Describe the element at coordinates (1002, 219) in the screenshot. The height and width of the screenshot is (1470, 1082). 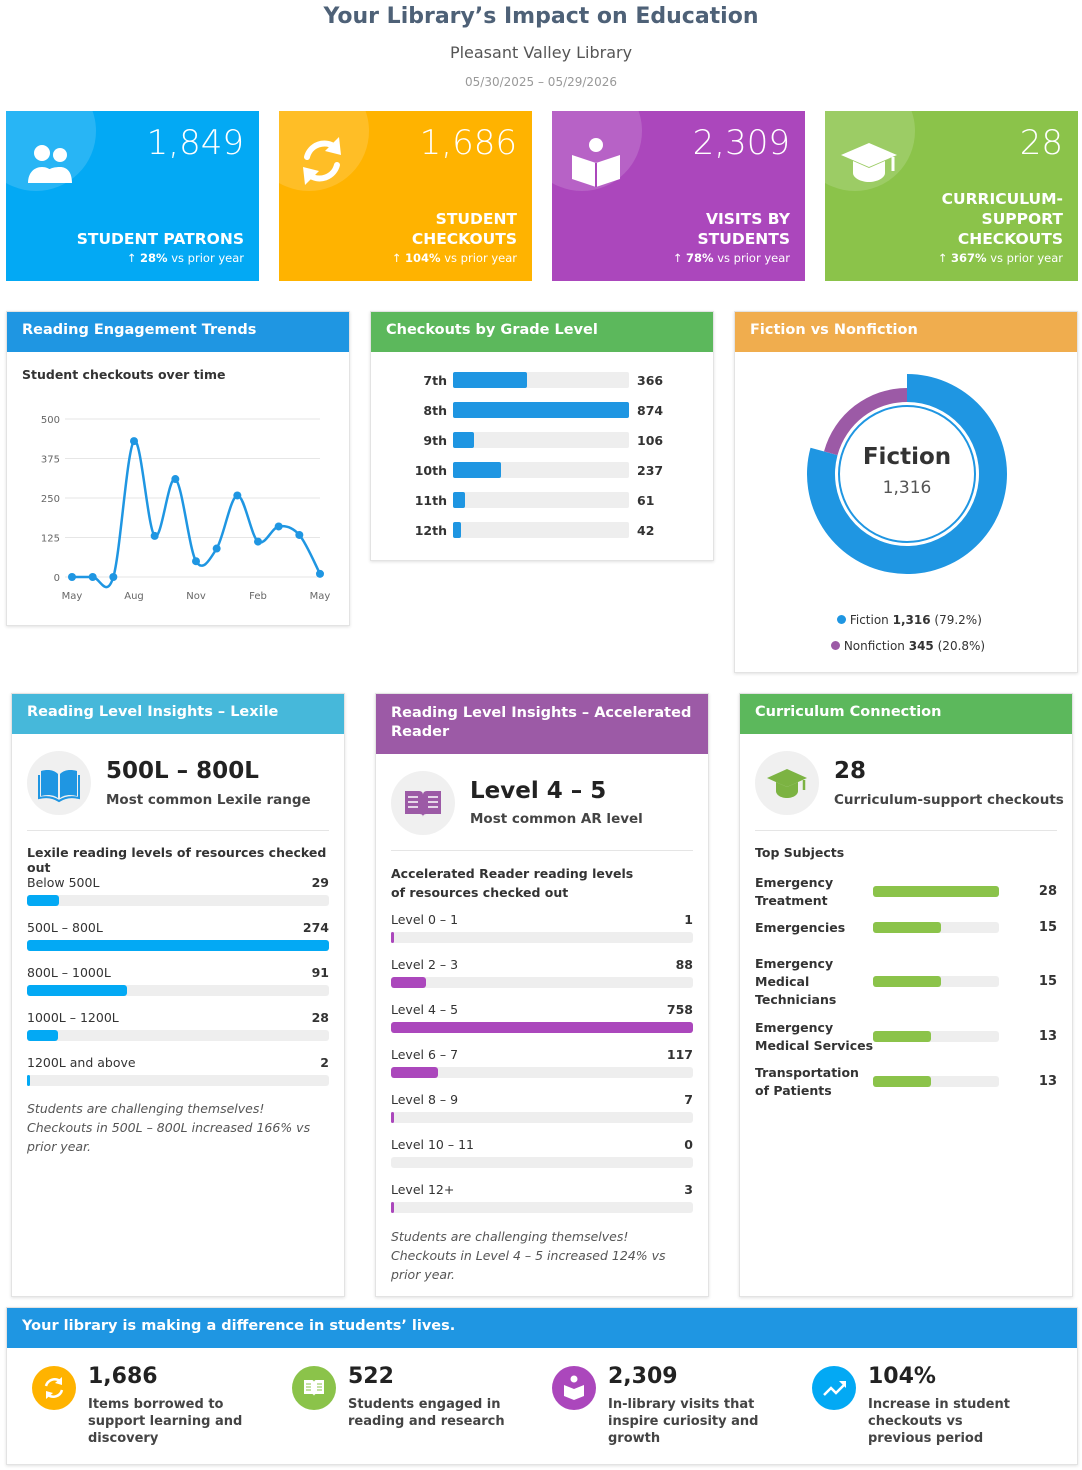
I see `kpi-label: CURRICULUM-SUPPORT CHECKOUTS` at that location.